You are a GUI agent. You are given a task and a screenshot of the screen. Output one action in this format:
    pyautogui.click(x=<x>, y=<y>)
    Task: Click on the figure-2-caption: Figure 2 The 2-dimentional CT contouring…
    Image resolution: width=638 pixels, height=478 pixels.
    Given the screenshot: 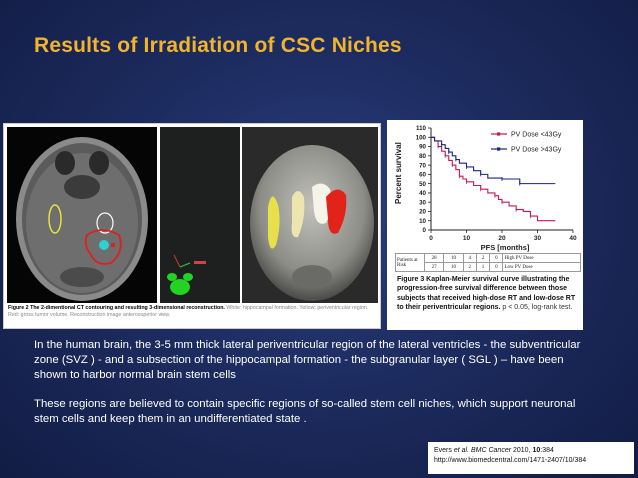 What is the action you would take?
    pyautogui.click(x=194, y=312)
    